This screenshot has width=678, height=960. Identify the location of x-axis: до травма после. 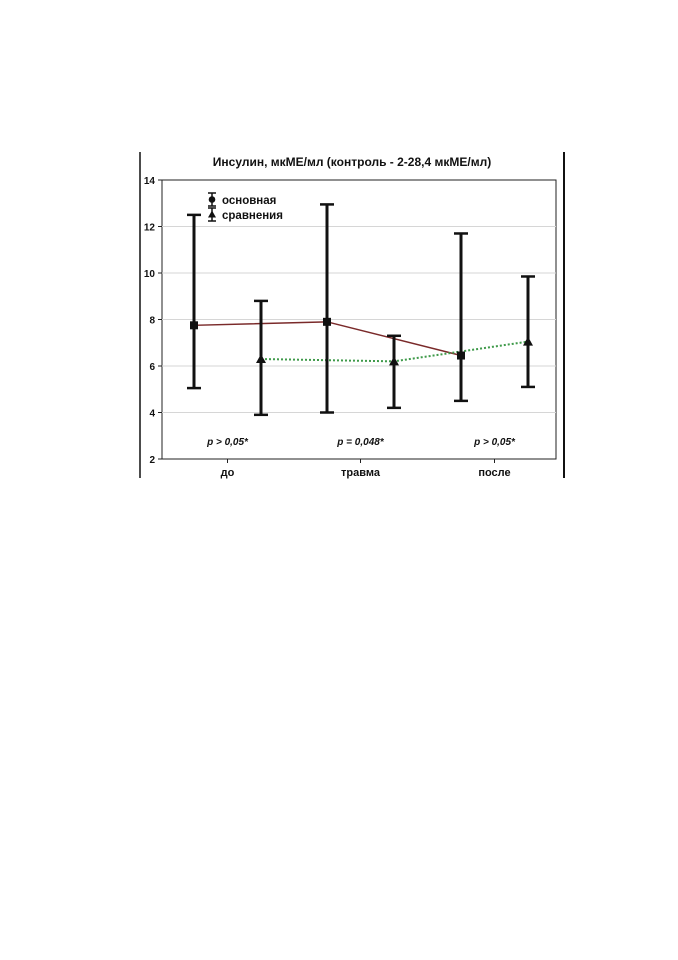
(366, 469).